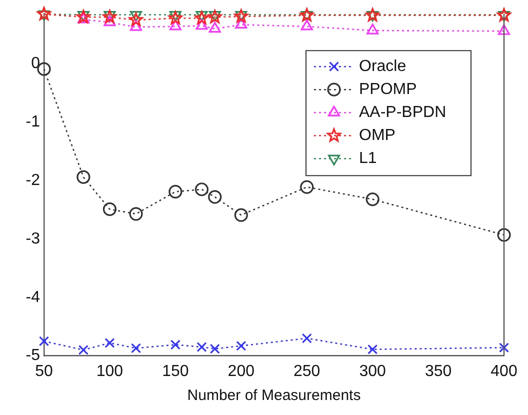  Describe the element at coordinates (33, 239) in the screenshot. I see `y-tick-label: -3` at that location.